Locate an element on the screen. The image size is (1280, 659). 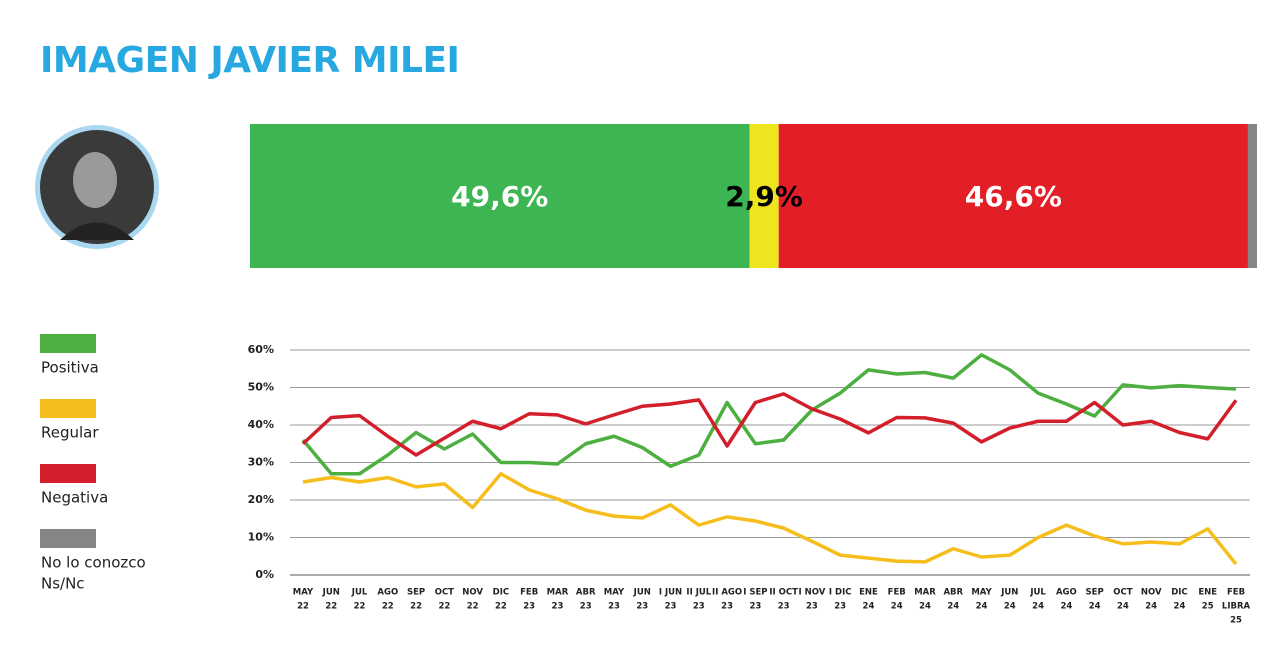
y-tick-label: 0% is located at coordinates (264, 574).